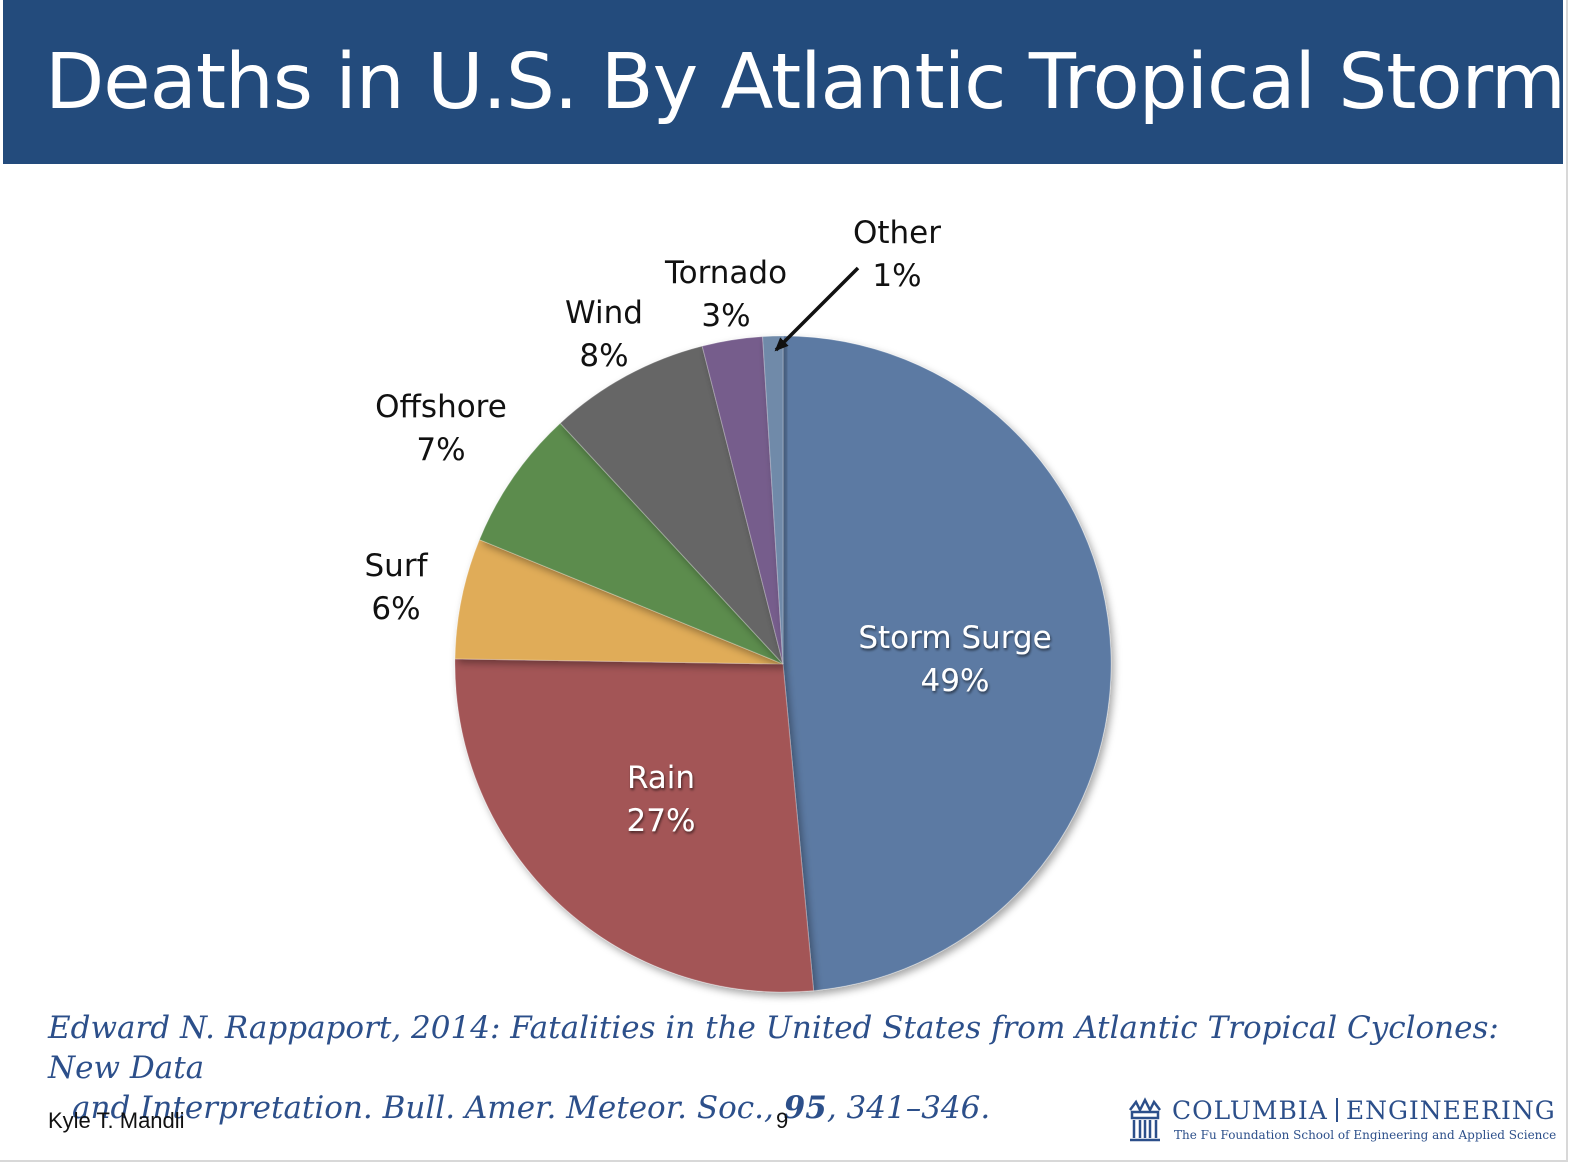  I want to click on slice-value-storm-surge: 49%, so click(955, 681).